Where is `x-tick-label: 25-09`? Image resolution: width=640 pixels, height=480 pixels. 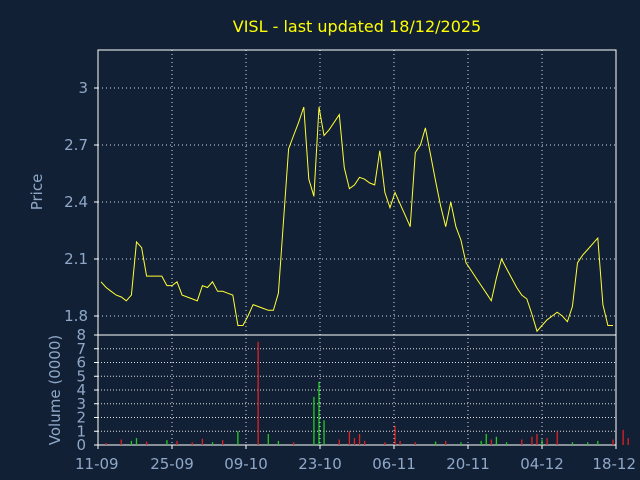 x-tick-label: 25-09 is located at coordinates (172, 464).